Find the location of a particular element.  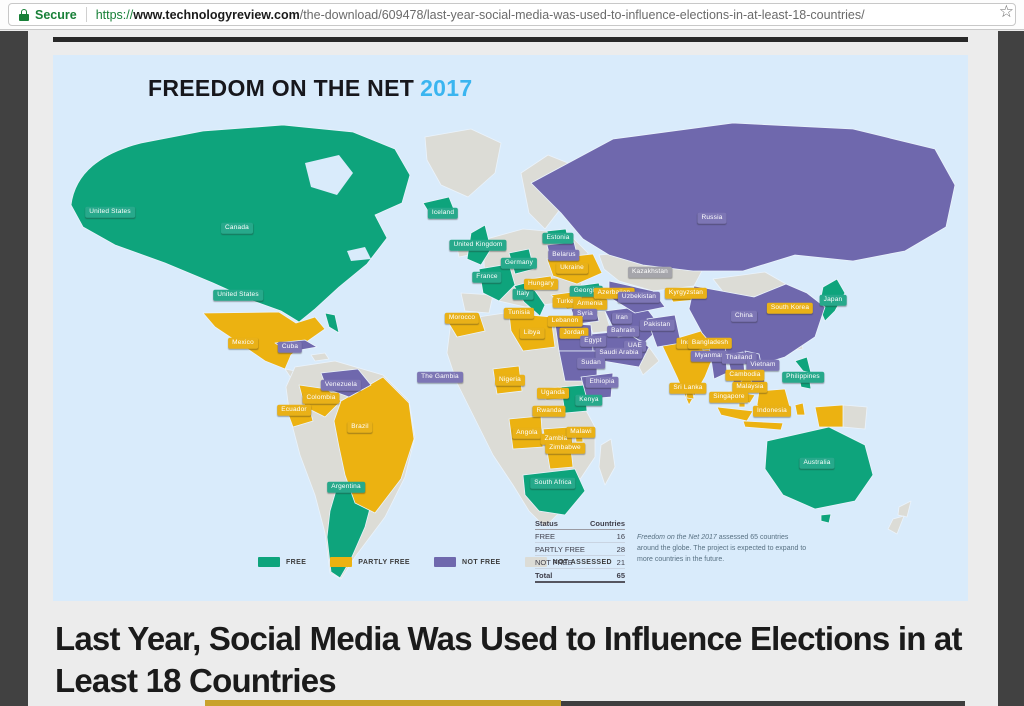

country-label-estonia: Estonia is located at coordinates (558, 238).